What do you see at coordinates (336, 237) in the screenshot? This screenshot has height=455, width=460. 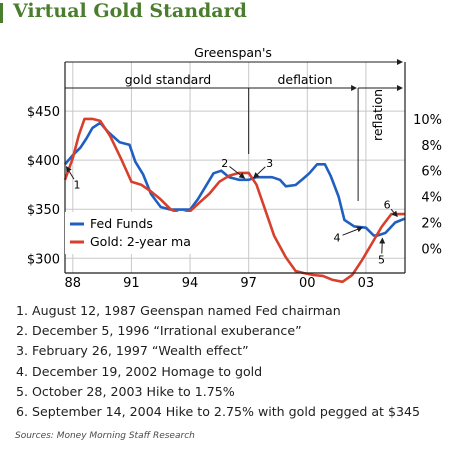 I see `callout-label-4: 4` at bounding box center [336, 237].